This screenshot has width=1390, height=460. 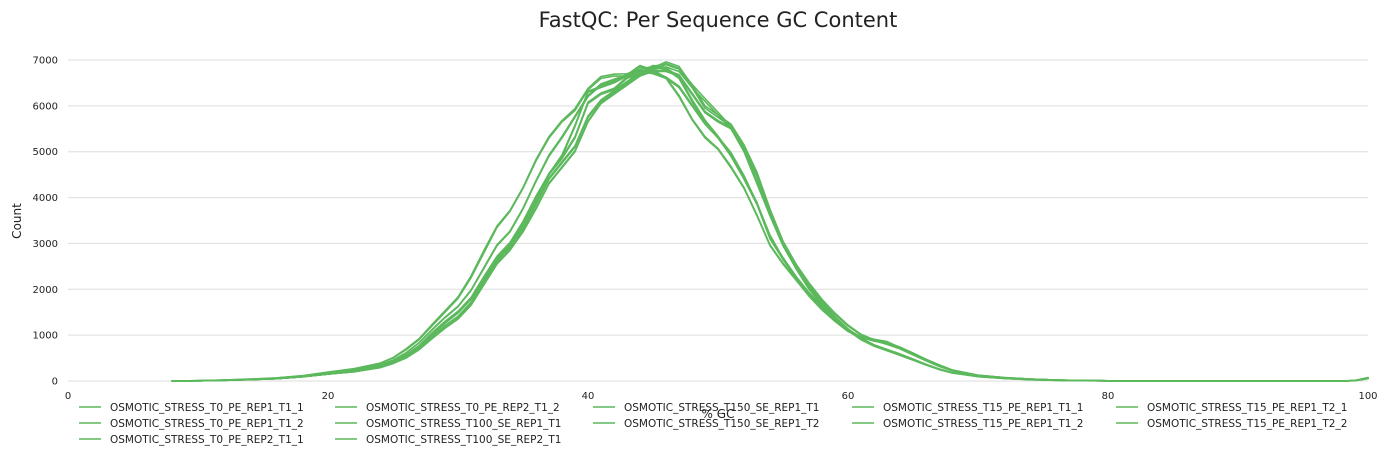 I want to click on legend-label: OSMOTIC_STRESS_T150_SE_REP1_T1, so click(x=721, y=408).